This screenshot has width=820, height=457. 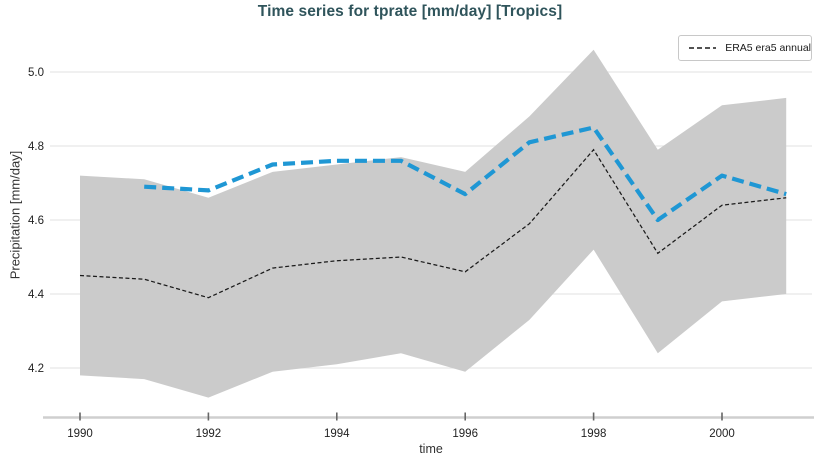 I want to click on x-tick-label: 1996, so click(x=465, y=434).